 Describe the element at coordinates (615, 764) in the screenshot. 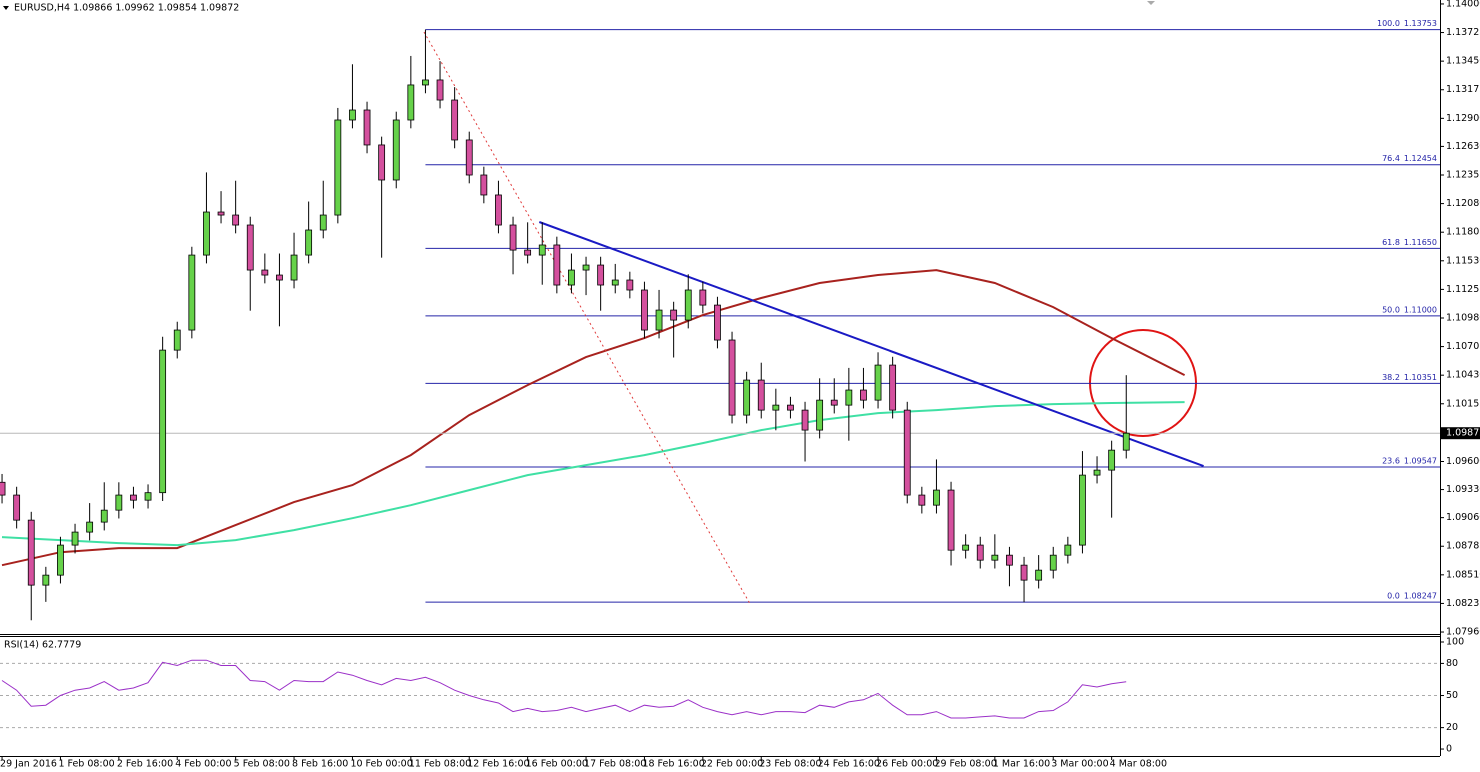

I see `x-tick-label: 17 Feb 08:00` at that location.